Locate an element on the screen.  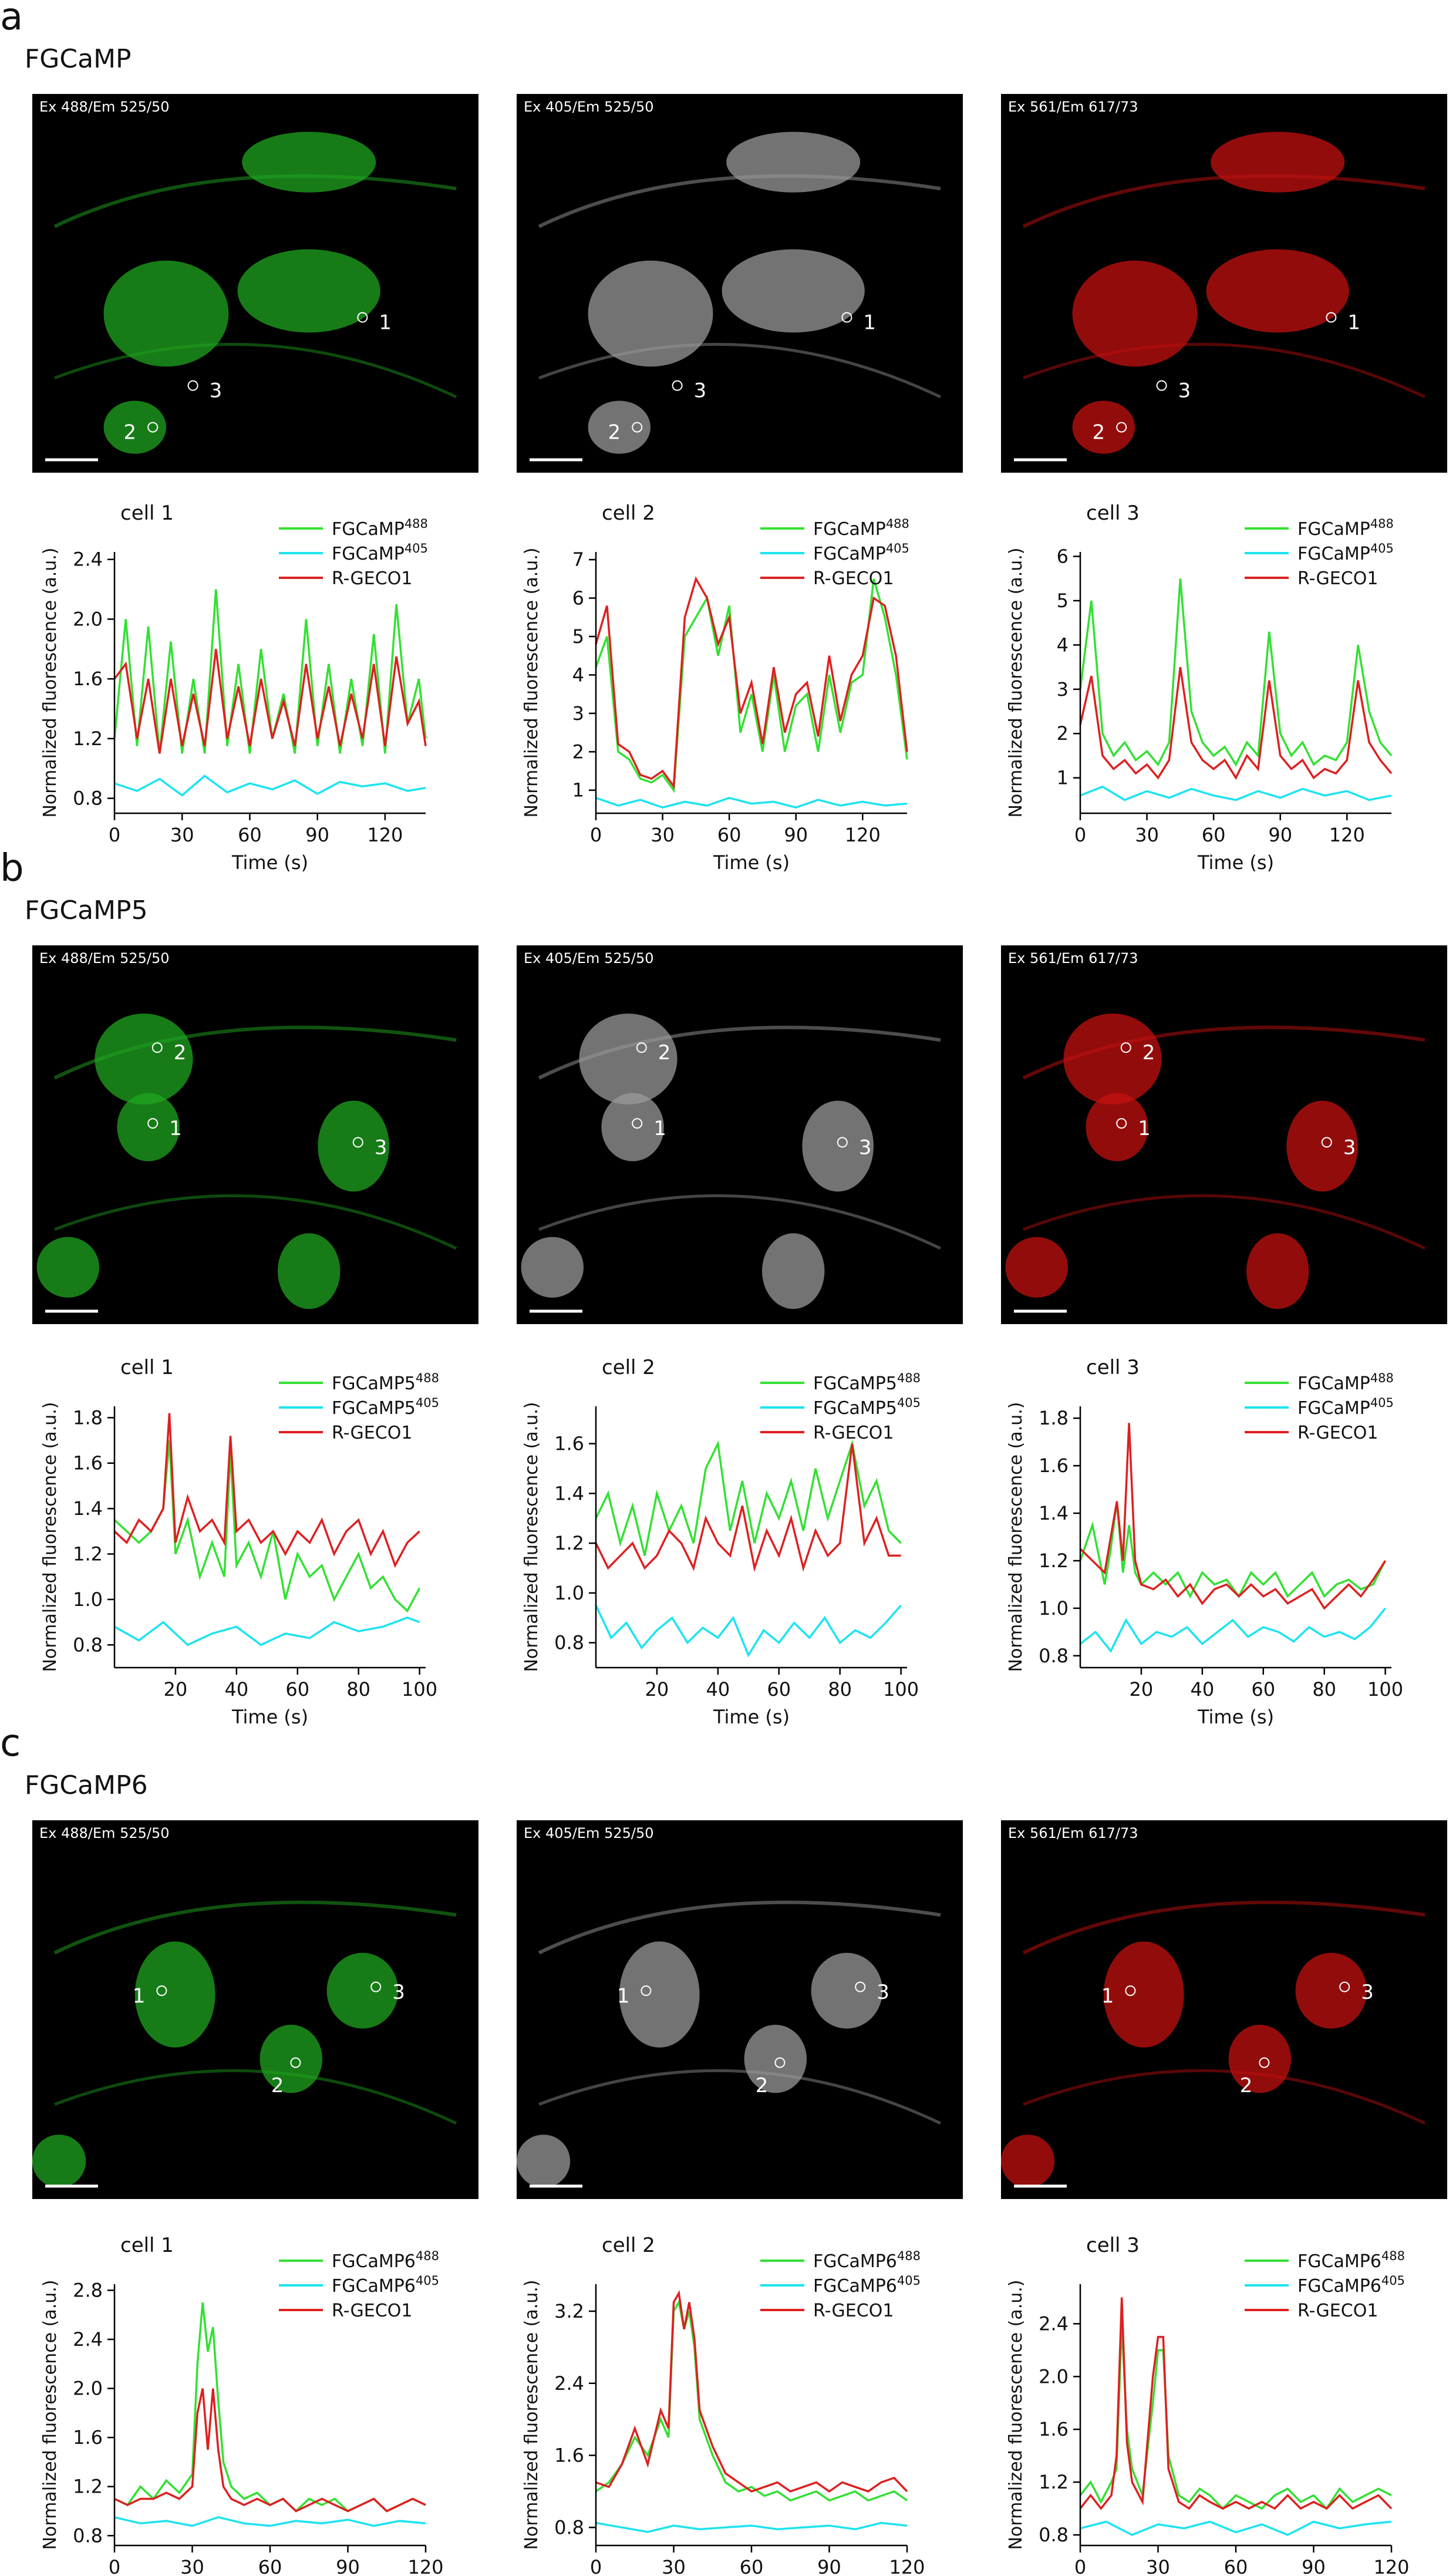
x-tick-label: 40 is located at coordinates (1202, 1689).